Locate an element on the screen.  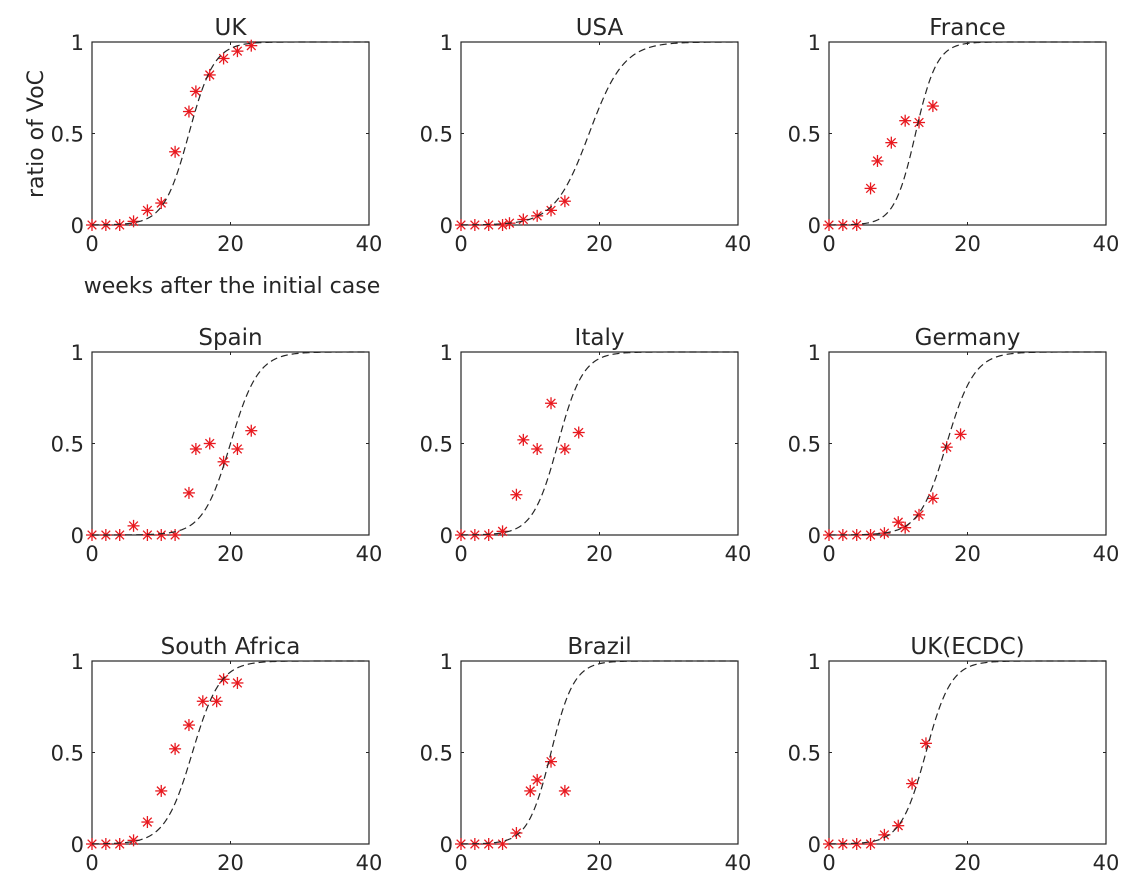
subplot-title: UK is located at coordinates (231, 28).